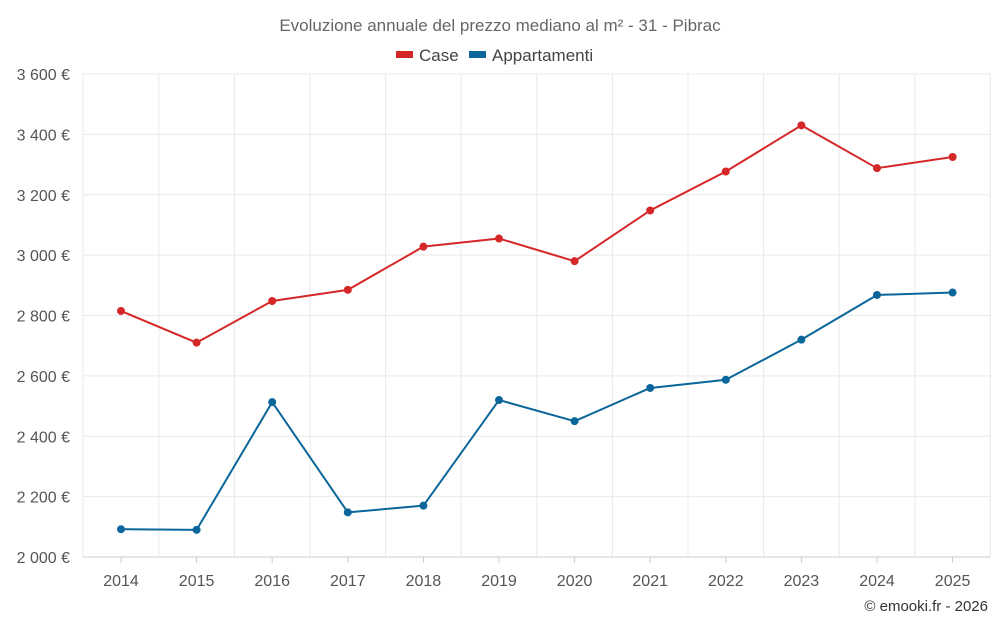 The width and height of the screenshot is (1000, 625). What do you see at coordinates (43, 437) in the screenshot?
I see `y-tick-label: 2 400 €` at bounding box center [43, 437].